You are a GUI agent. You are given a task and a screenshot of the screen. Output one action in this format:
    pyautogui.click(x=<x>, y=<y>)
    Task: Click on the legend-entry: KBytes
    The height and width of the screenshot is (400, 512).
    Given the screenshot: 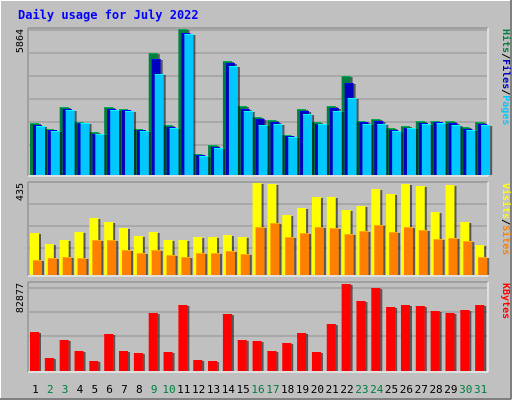 What is the action you would take?
    pyautogui.click(x=505, y=301)
    